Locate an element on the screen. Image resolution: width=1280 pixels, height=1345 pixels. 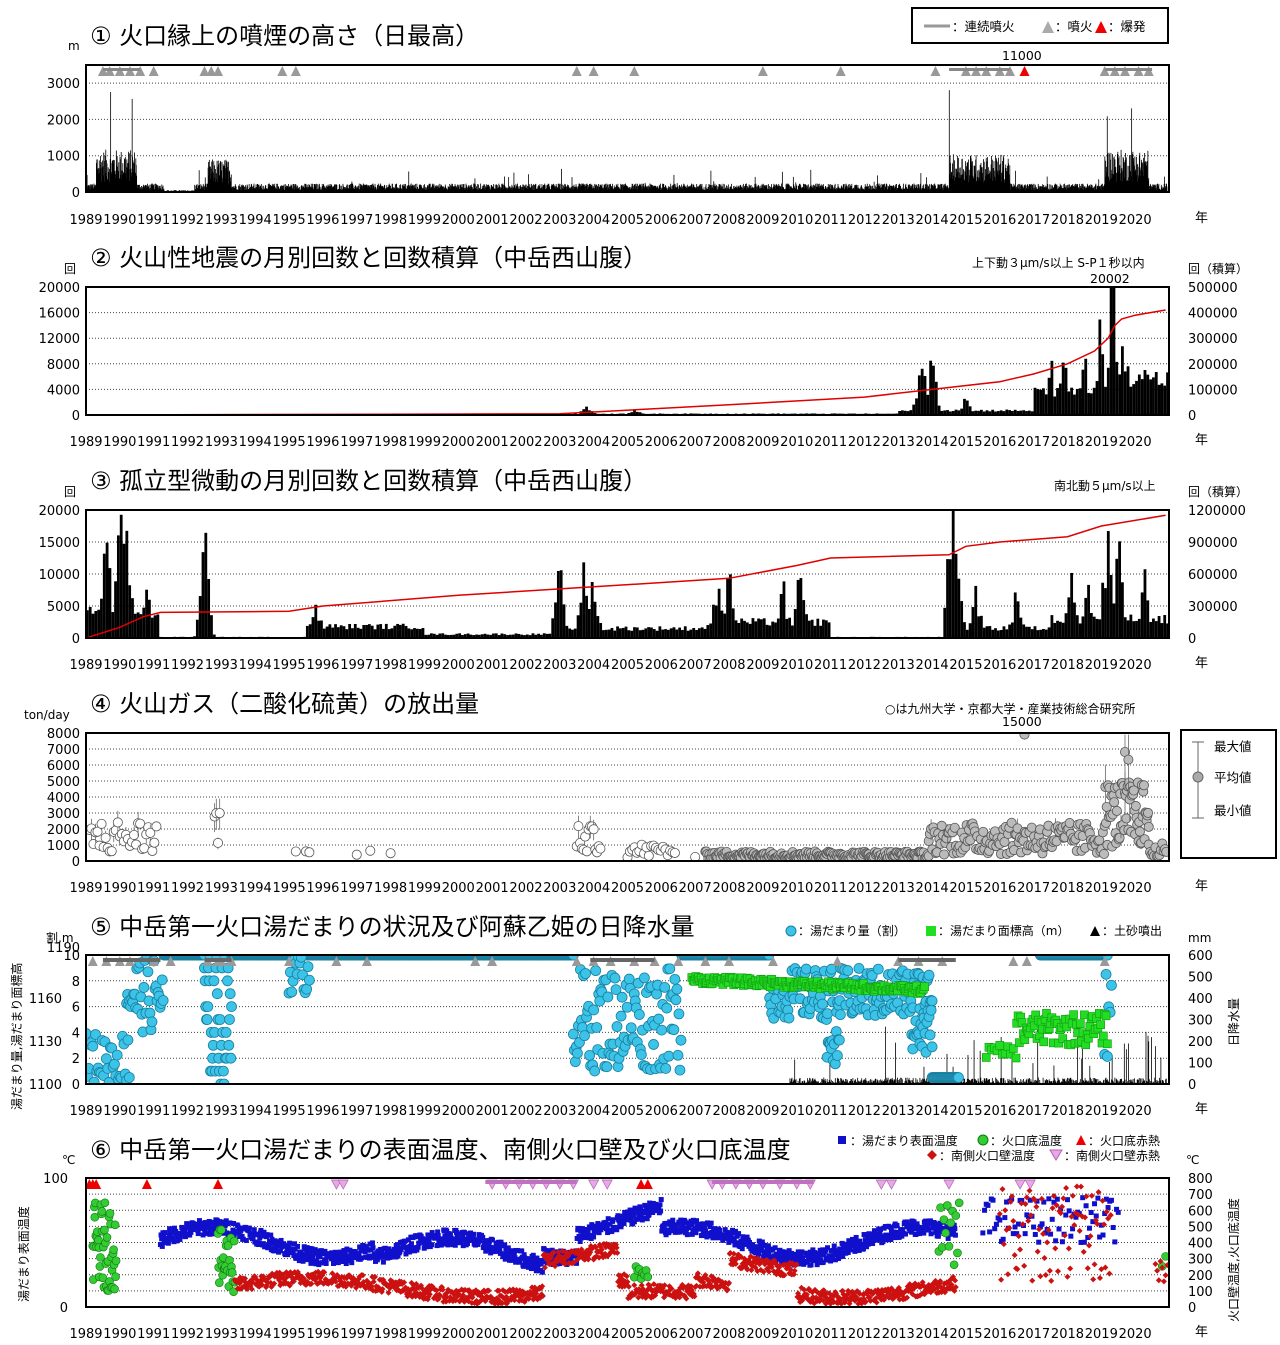
x-tick-label: 2020 is located at coordinates (1135, 888).